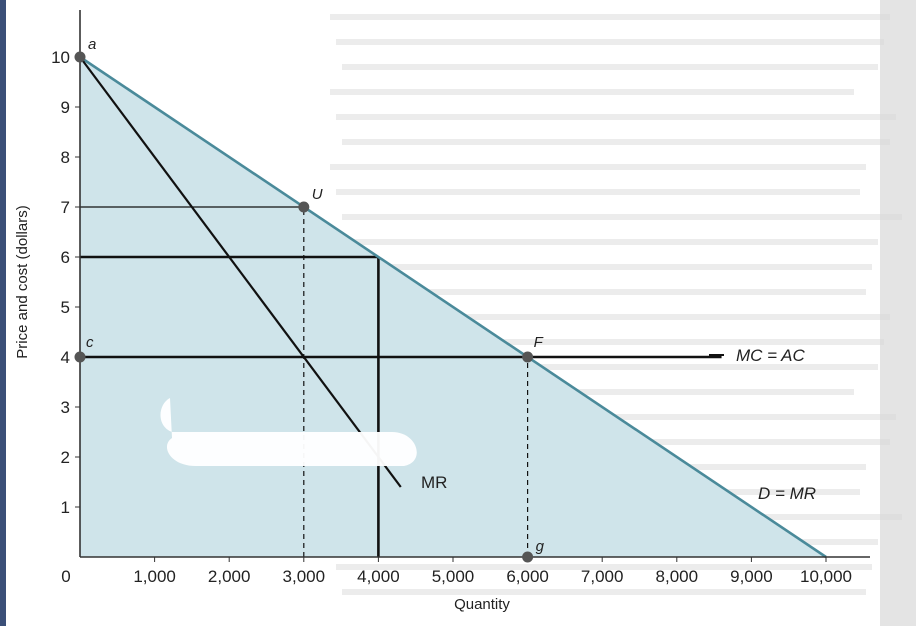 Image resolution: width=916 pixels, height=626 pixels. Describe the element at coordinates (80, 57) in the screenshot. I see `point-a` at that location.